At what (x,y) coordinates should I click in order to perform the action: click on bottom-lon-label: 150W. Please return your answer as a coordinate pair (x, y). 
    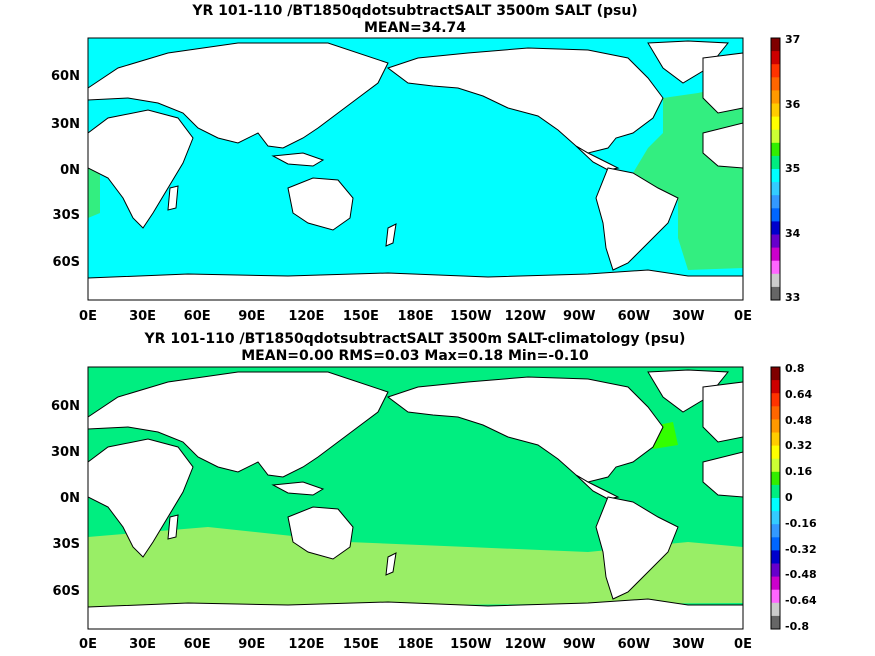
    Looking at the image, I should click on (471, 644).